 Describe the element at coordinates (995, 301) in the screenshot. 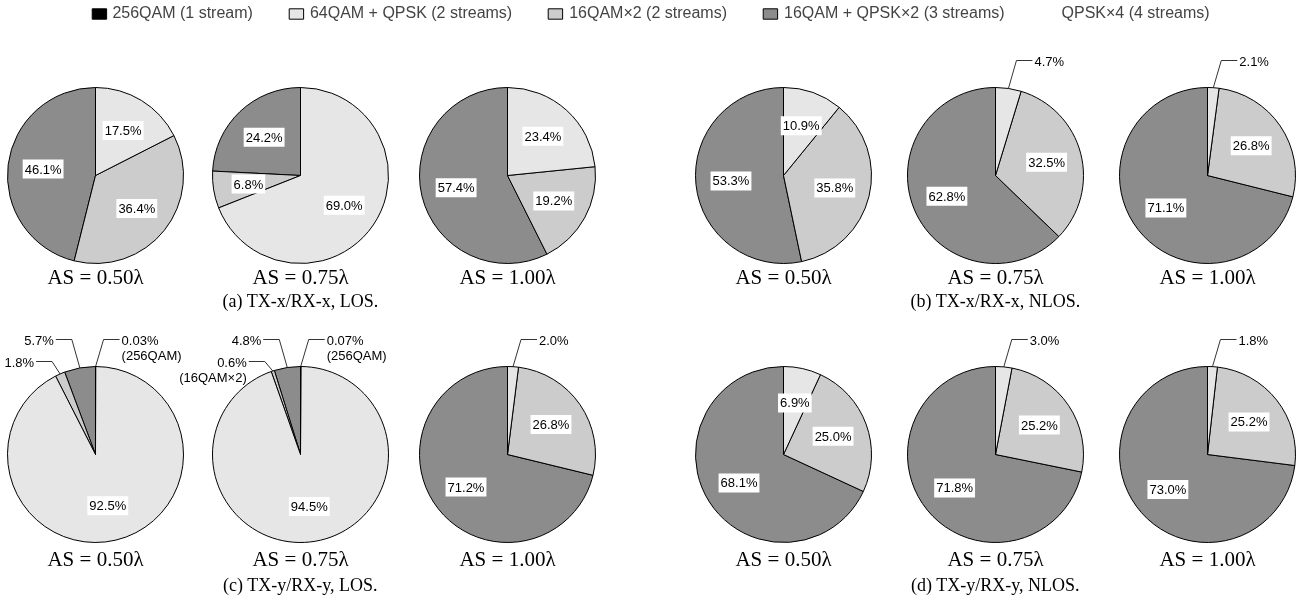

I see `text: (b) TX-x/RX-x, NLOS.` at that location.